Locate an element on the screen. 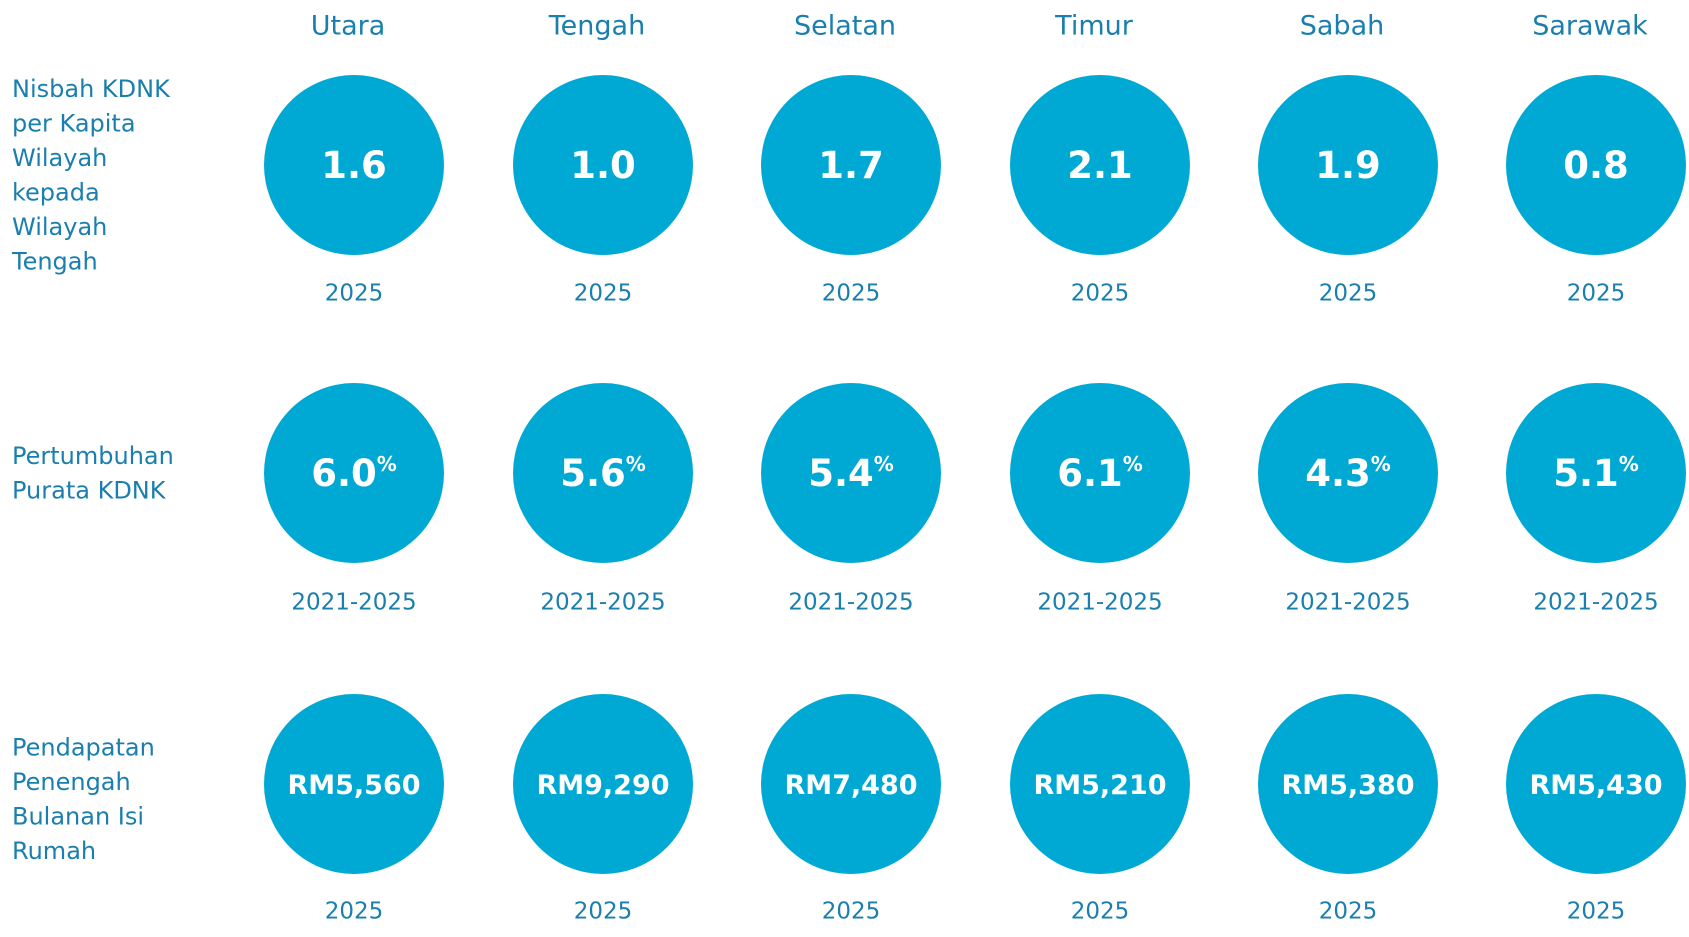 Image resolution: width=1689 pixels, height=937 pixels. value-text: 4.3% is located at coordinates (1348, 473).